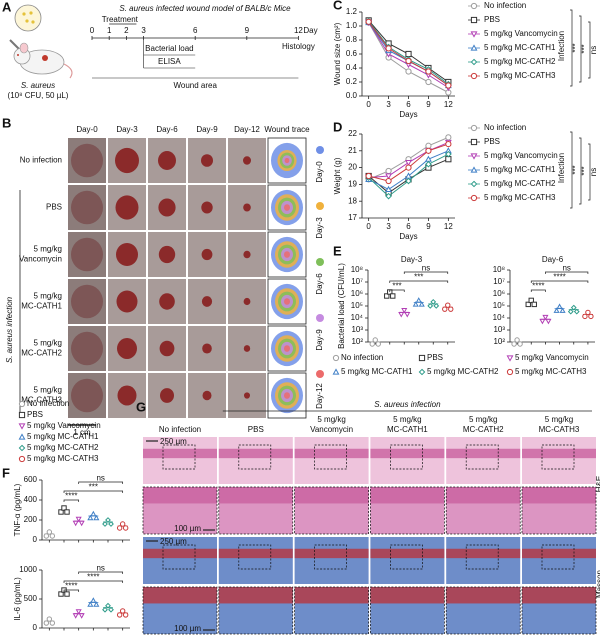  I want to click on y-tick-label: 600, so click(31, 479).